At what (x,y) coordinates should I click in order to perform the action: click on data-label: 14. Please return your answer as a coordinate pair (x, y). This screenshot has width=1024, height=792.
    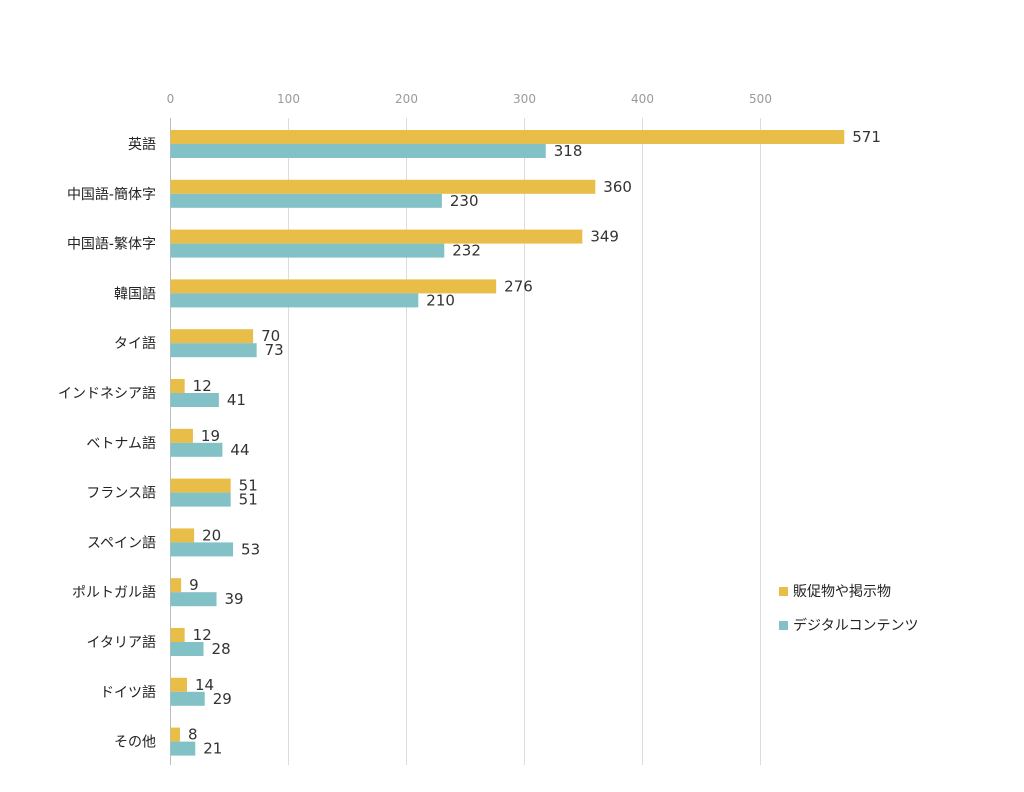
    Looking at the image, I should click on (204, 685).